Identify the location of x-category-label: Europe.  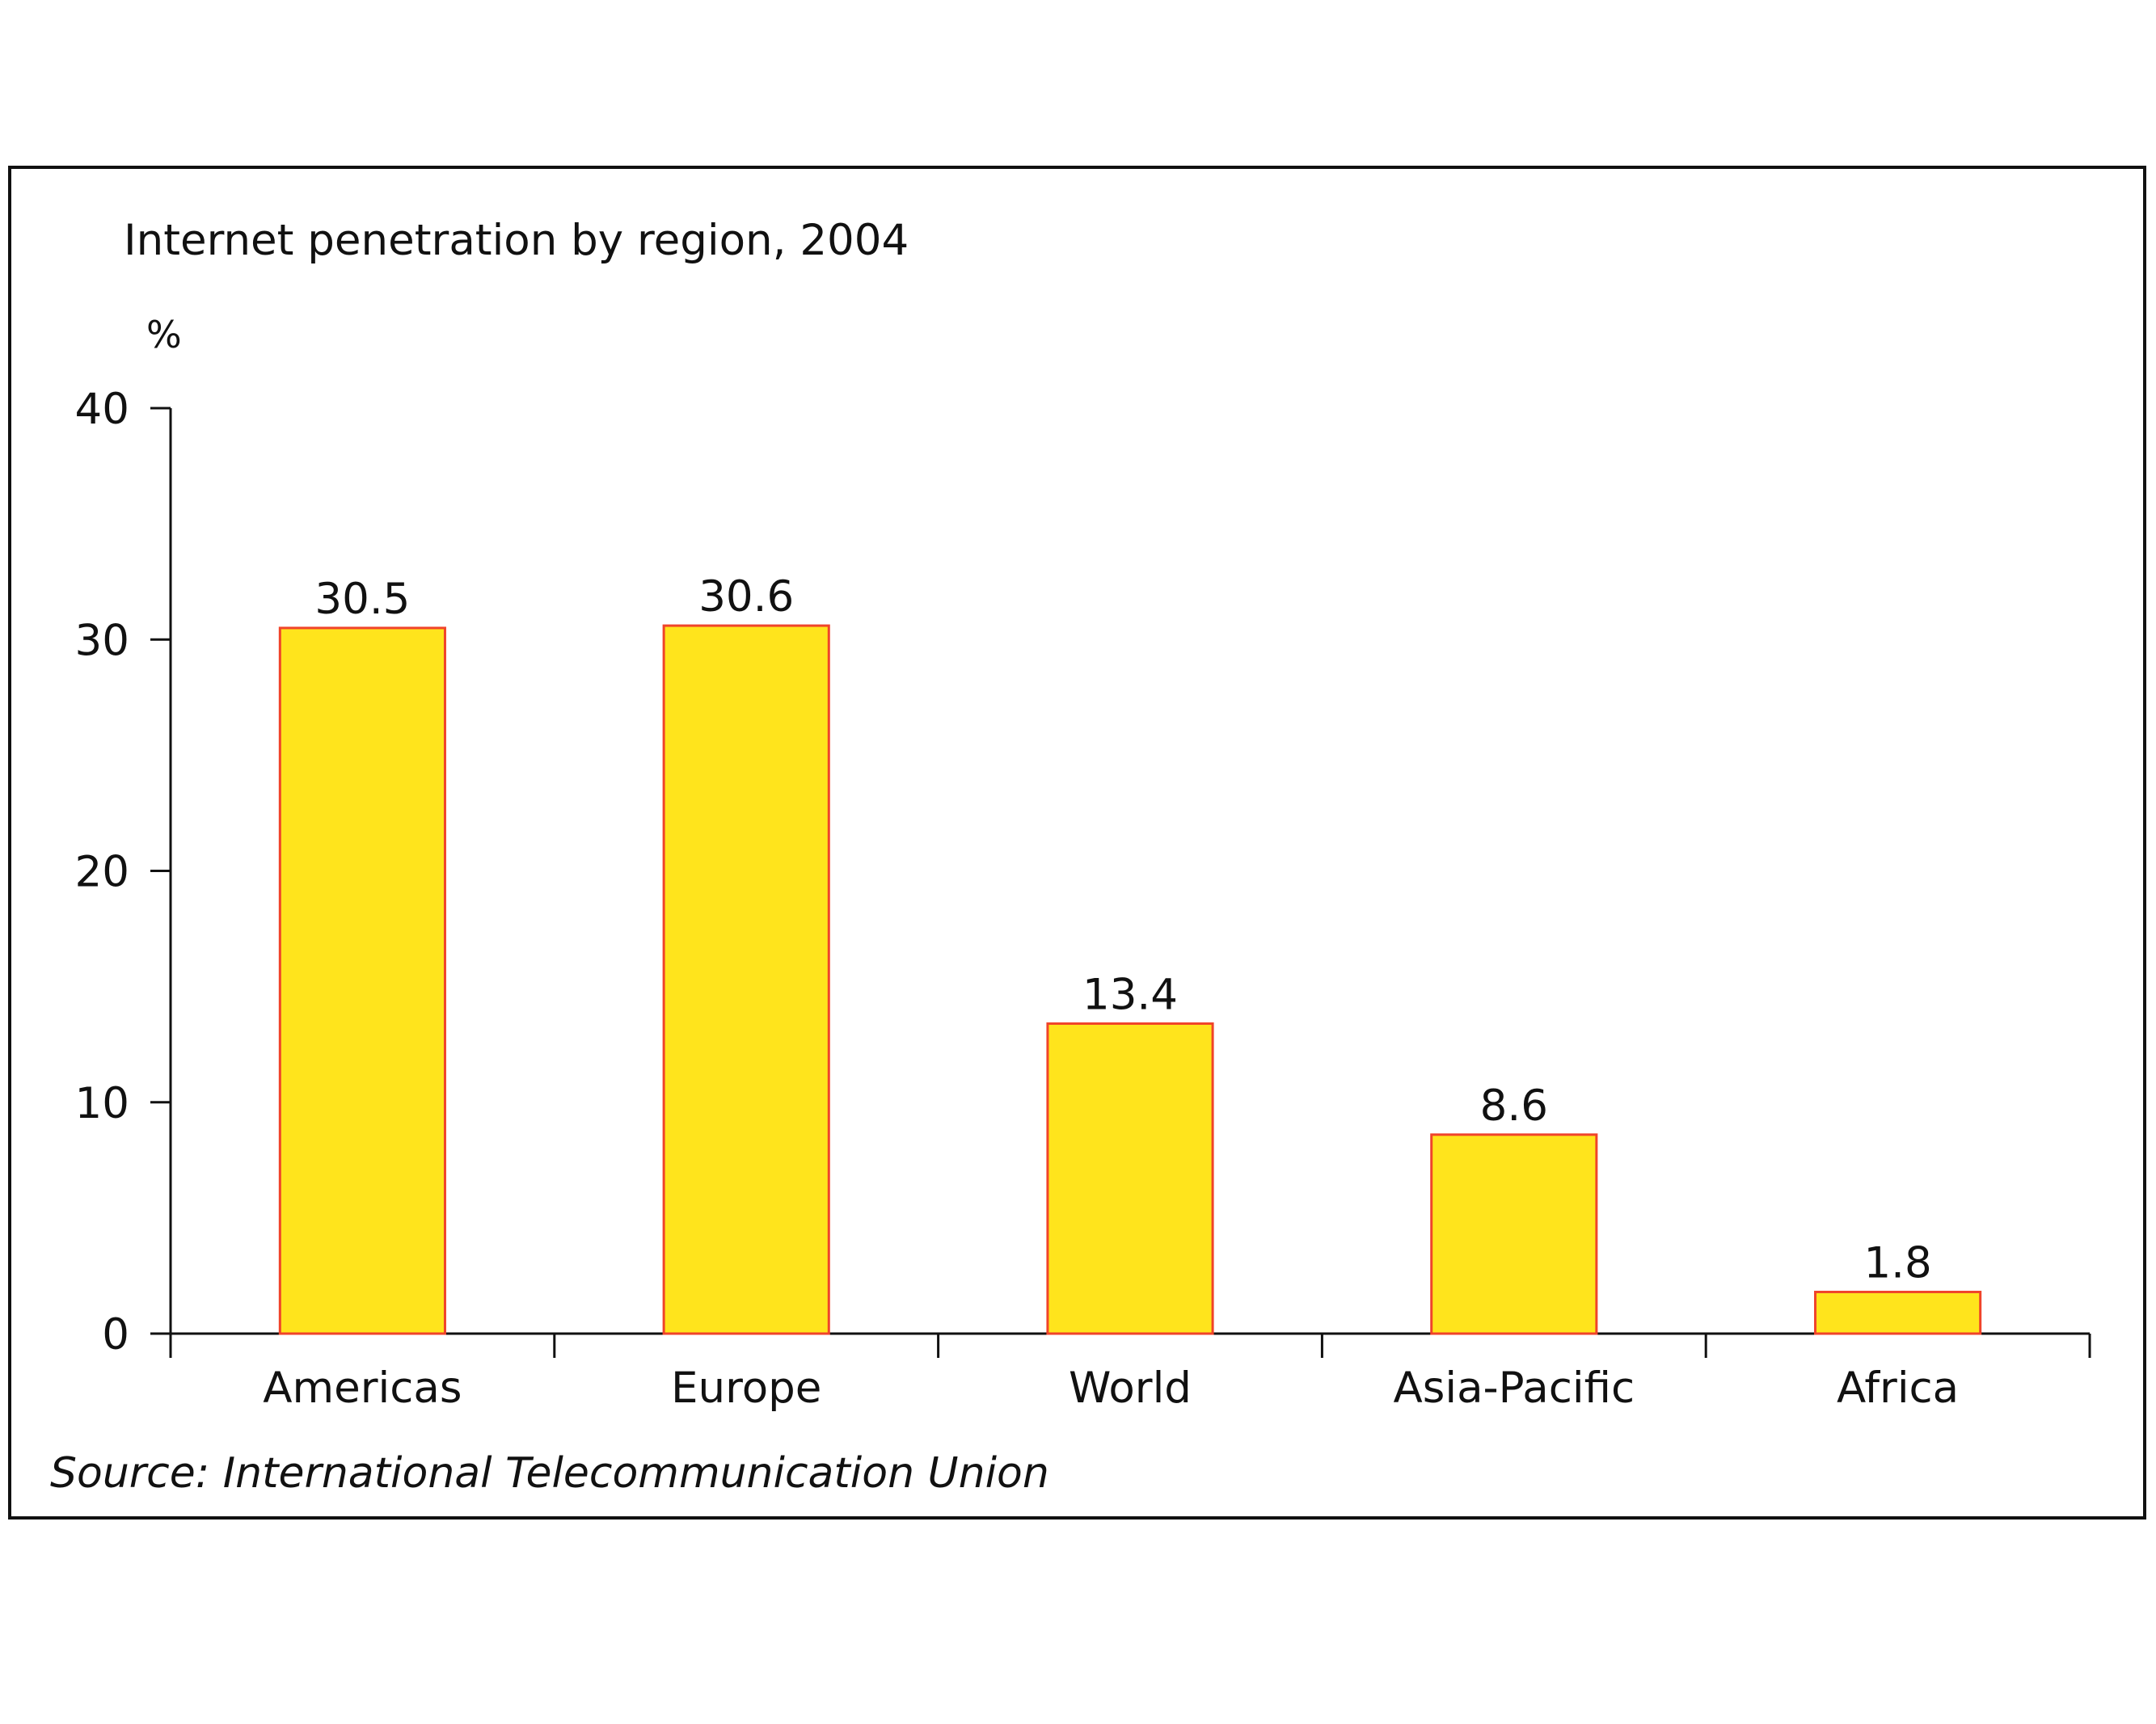
(746, 1388).